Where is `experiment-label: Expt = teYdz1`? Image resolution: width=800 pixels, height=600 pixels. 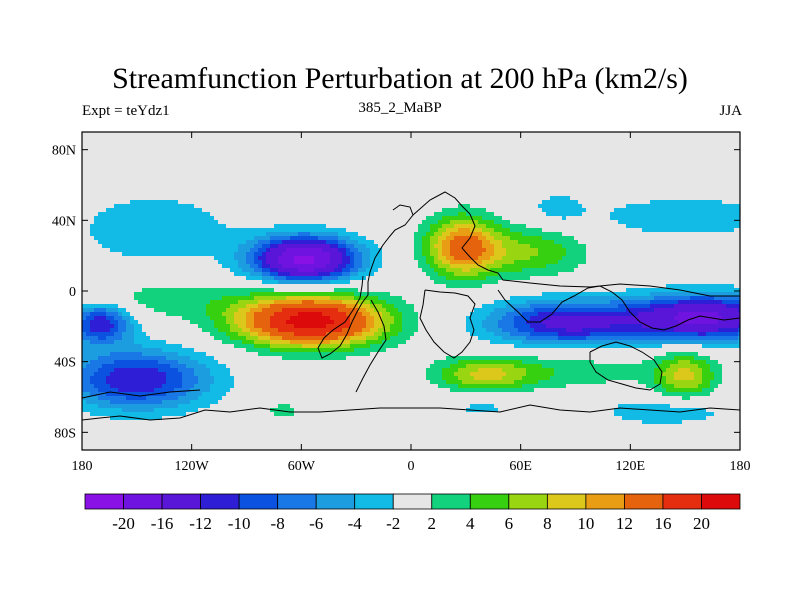
experiment-label: Expt = teYdz1 is located at coordinates (126, 111).